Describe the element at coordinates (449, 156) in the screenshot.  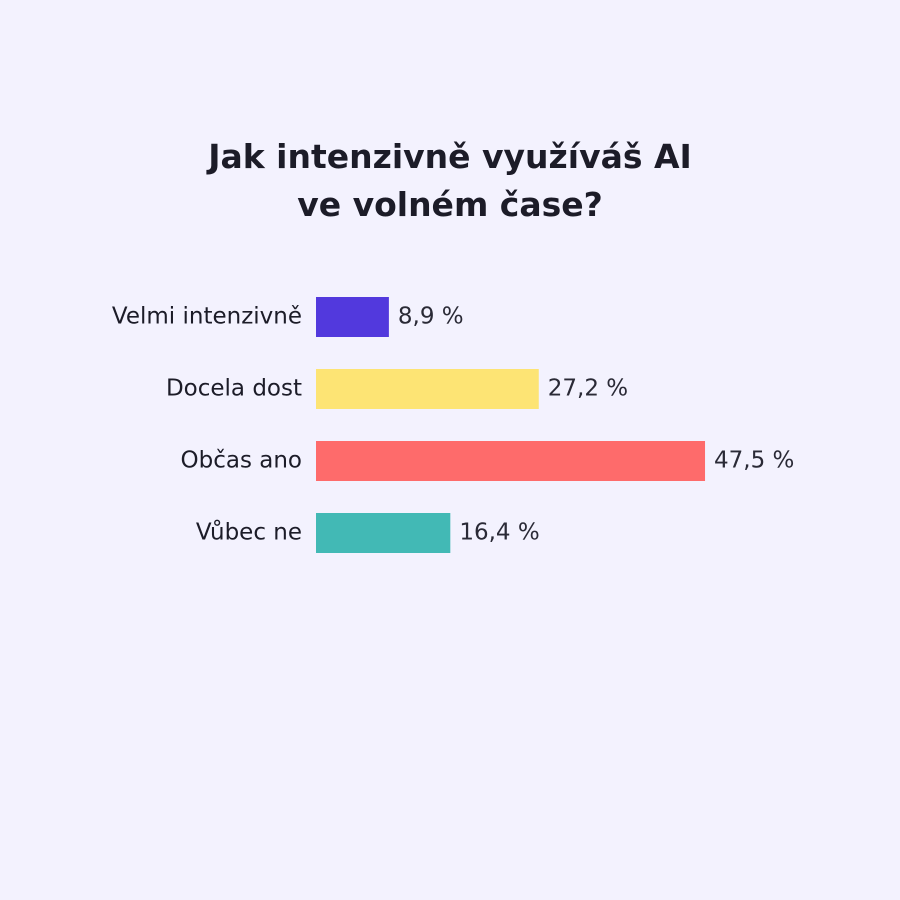
I see `chart-title: Jak intenzivně využíváš AI` at that location.